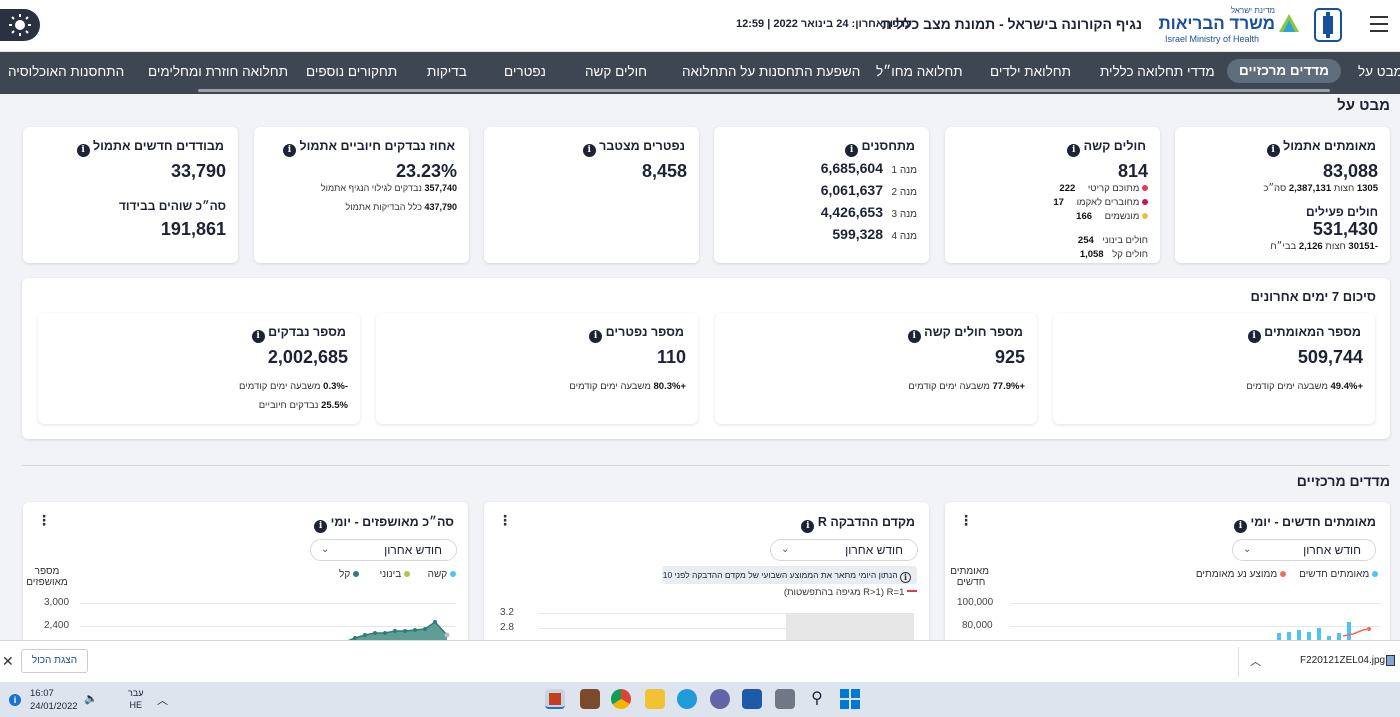 The height and width of the screenshot is (717, 1400). Describe the element at coordinates (621, 699) in the screenshot. I see `chrome-icon` at that location.